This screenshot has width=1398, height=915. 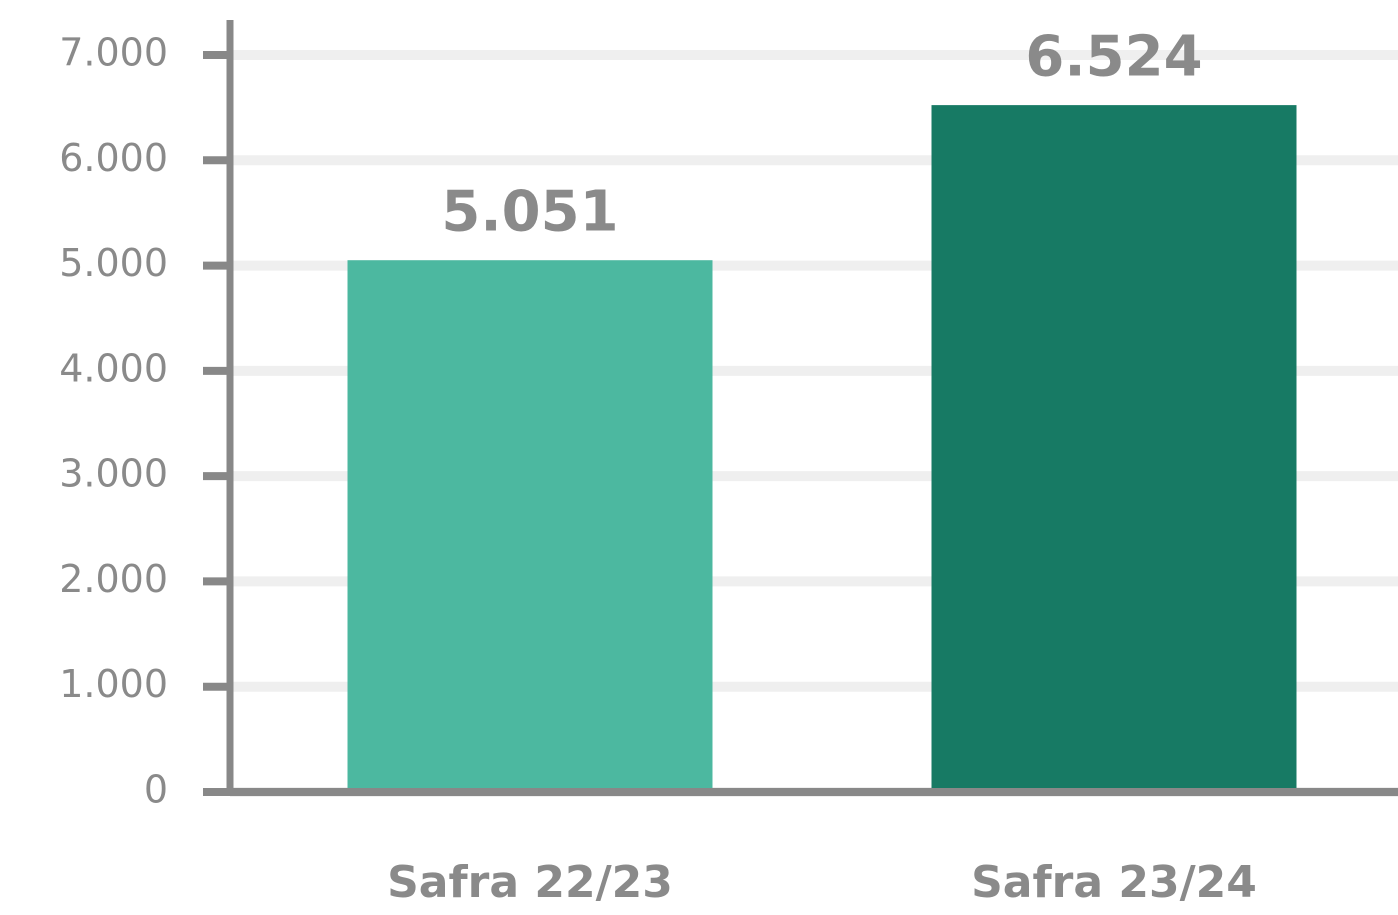 What do you see at coordinates (1114, 882) in the screenshot?
I see `x-tick-label: Safra 23/24` at bounding box center [1114, 882].